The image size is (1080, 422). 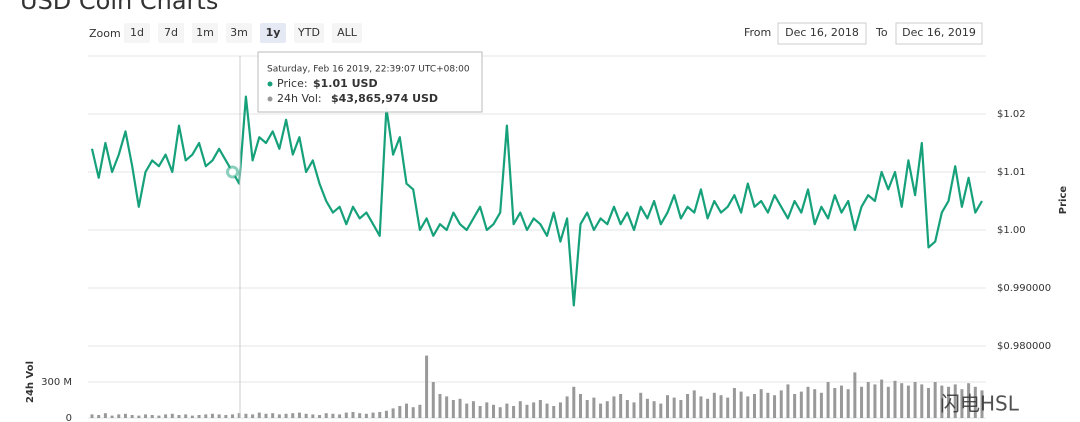 I want to click on zoom-label: Zoom, so click(x=105, y=33).